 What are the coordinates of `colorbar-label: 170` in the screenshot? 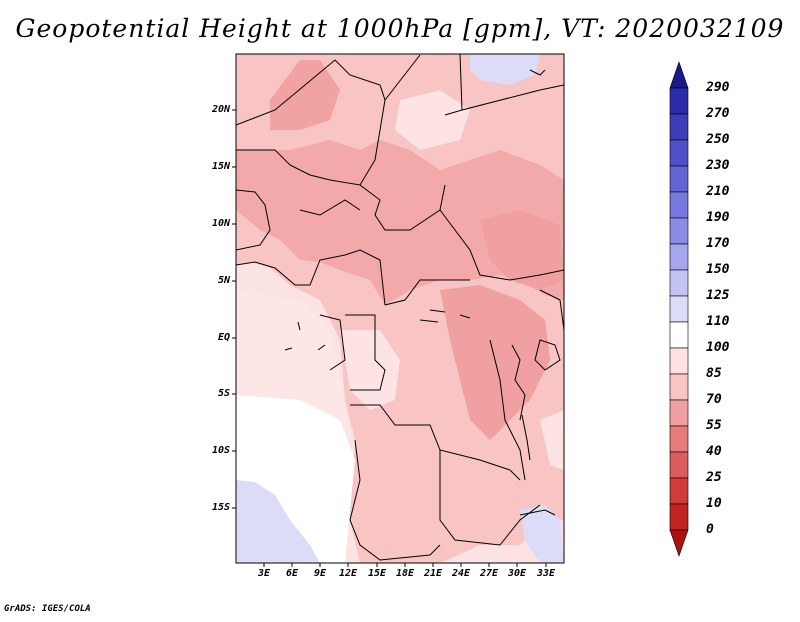 It's located at (718, 243).